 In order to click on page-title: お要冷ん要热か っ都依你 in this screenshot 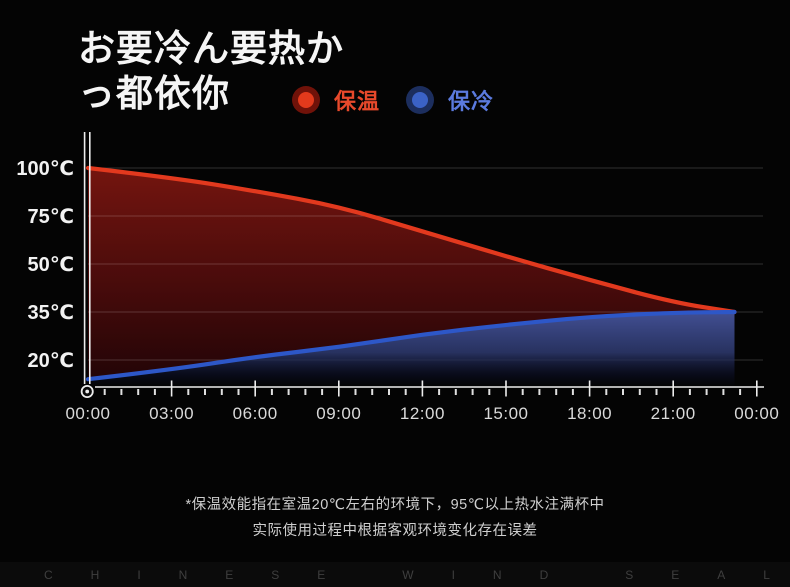, I will do `click(211, 71)`.